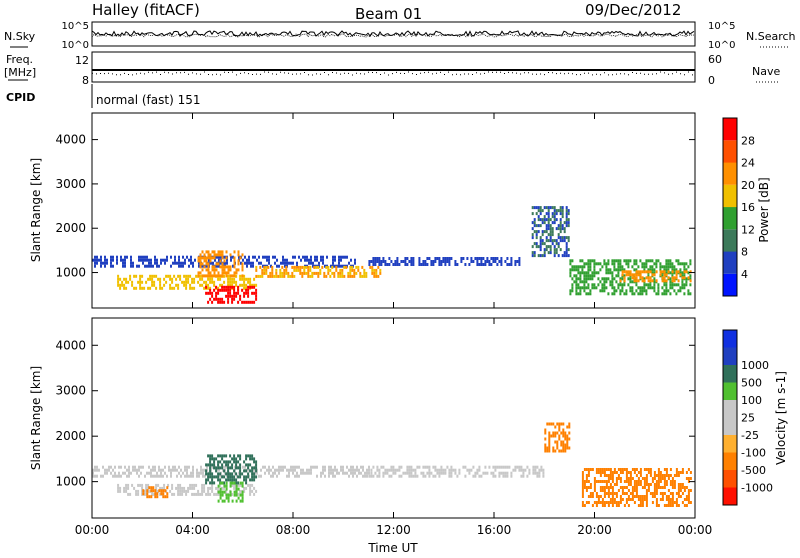  I want to click on power-colorbar-band, so click(730, 151).